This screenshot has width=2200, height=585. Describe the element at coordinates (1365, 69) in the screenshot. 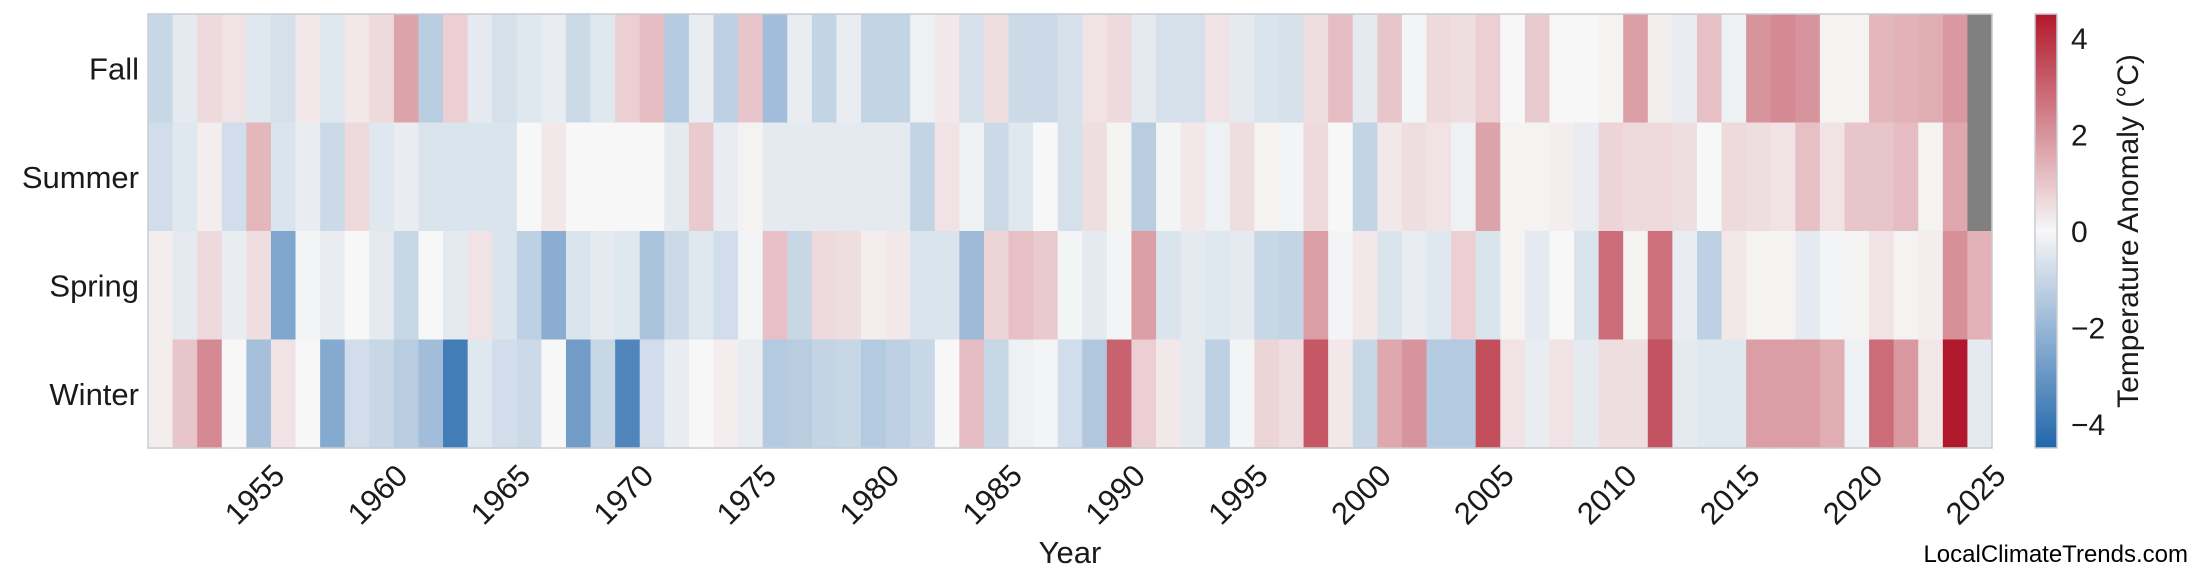

I see `heatmap-cell-fall-2000` at that location.